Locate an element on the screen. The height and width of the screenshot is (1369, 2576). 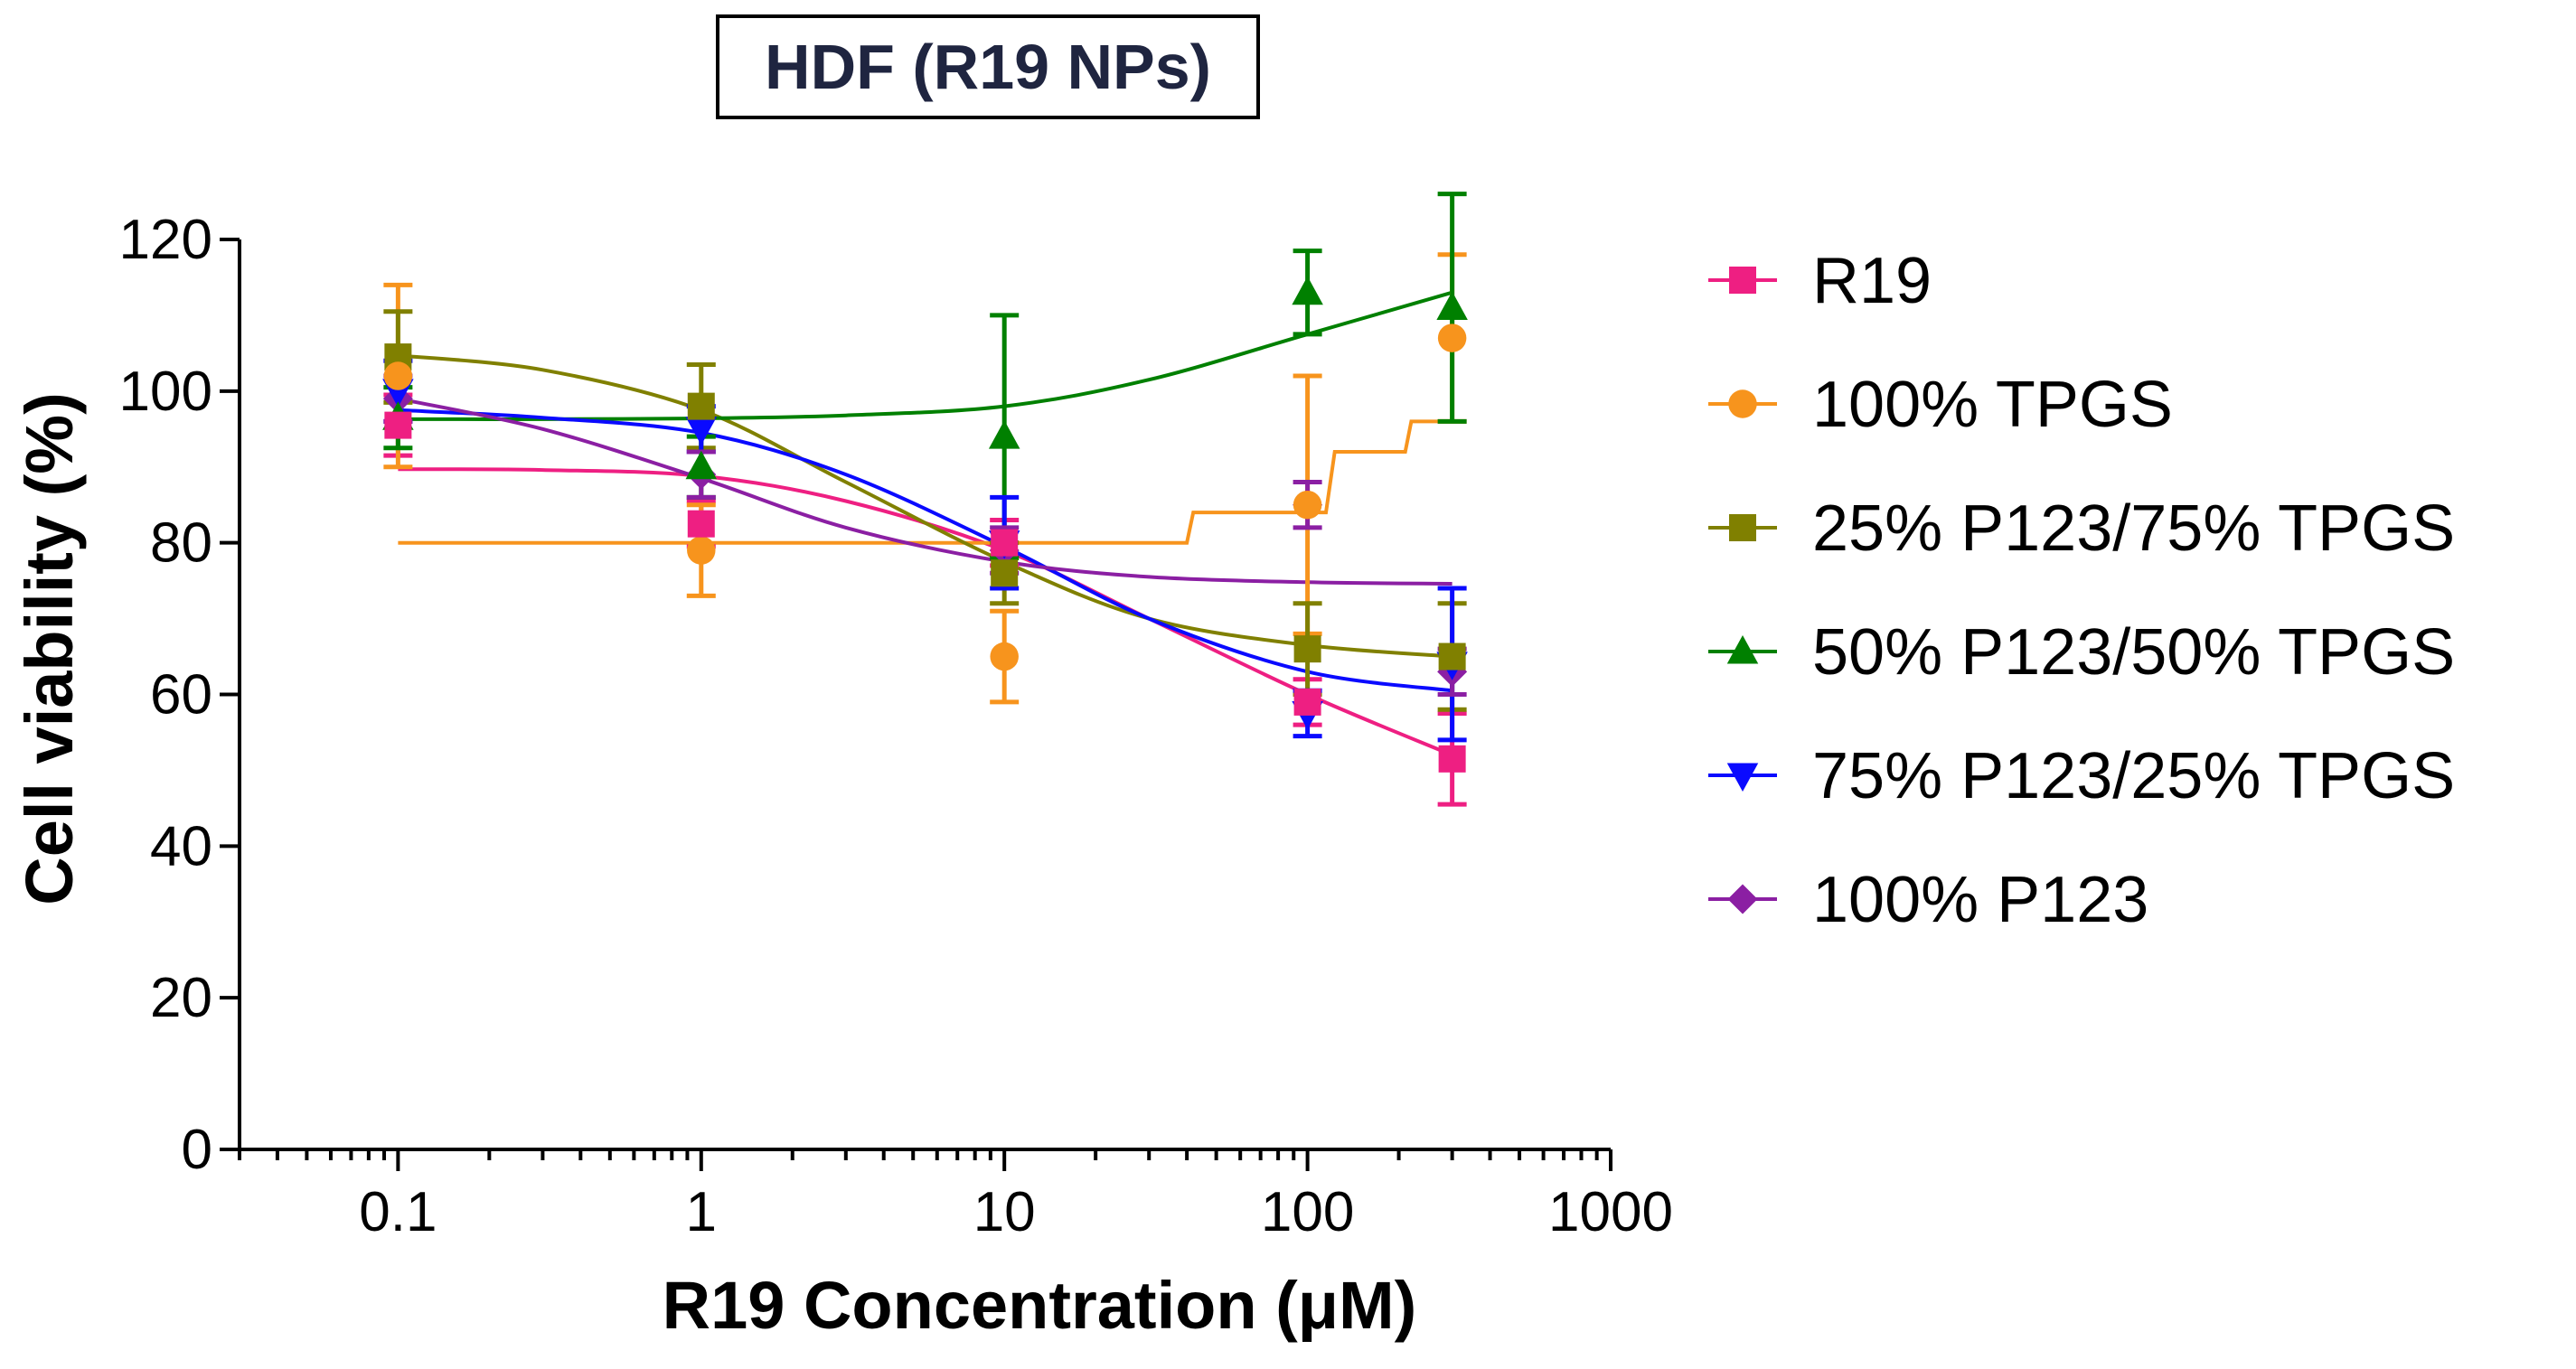
chart-title-frame is located at coordinates (988, 66).